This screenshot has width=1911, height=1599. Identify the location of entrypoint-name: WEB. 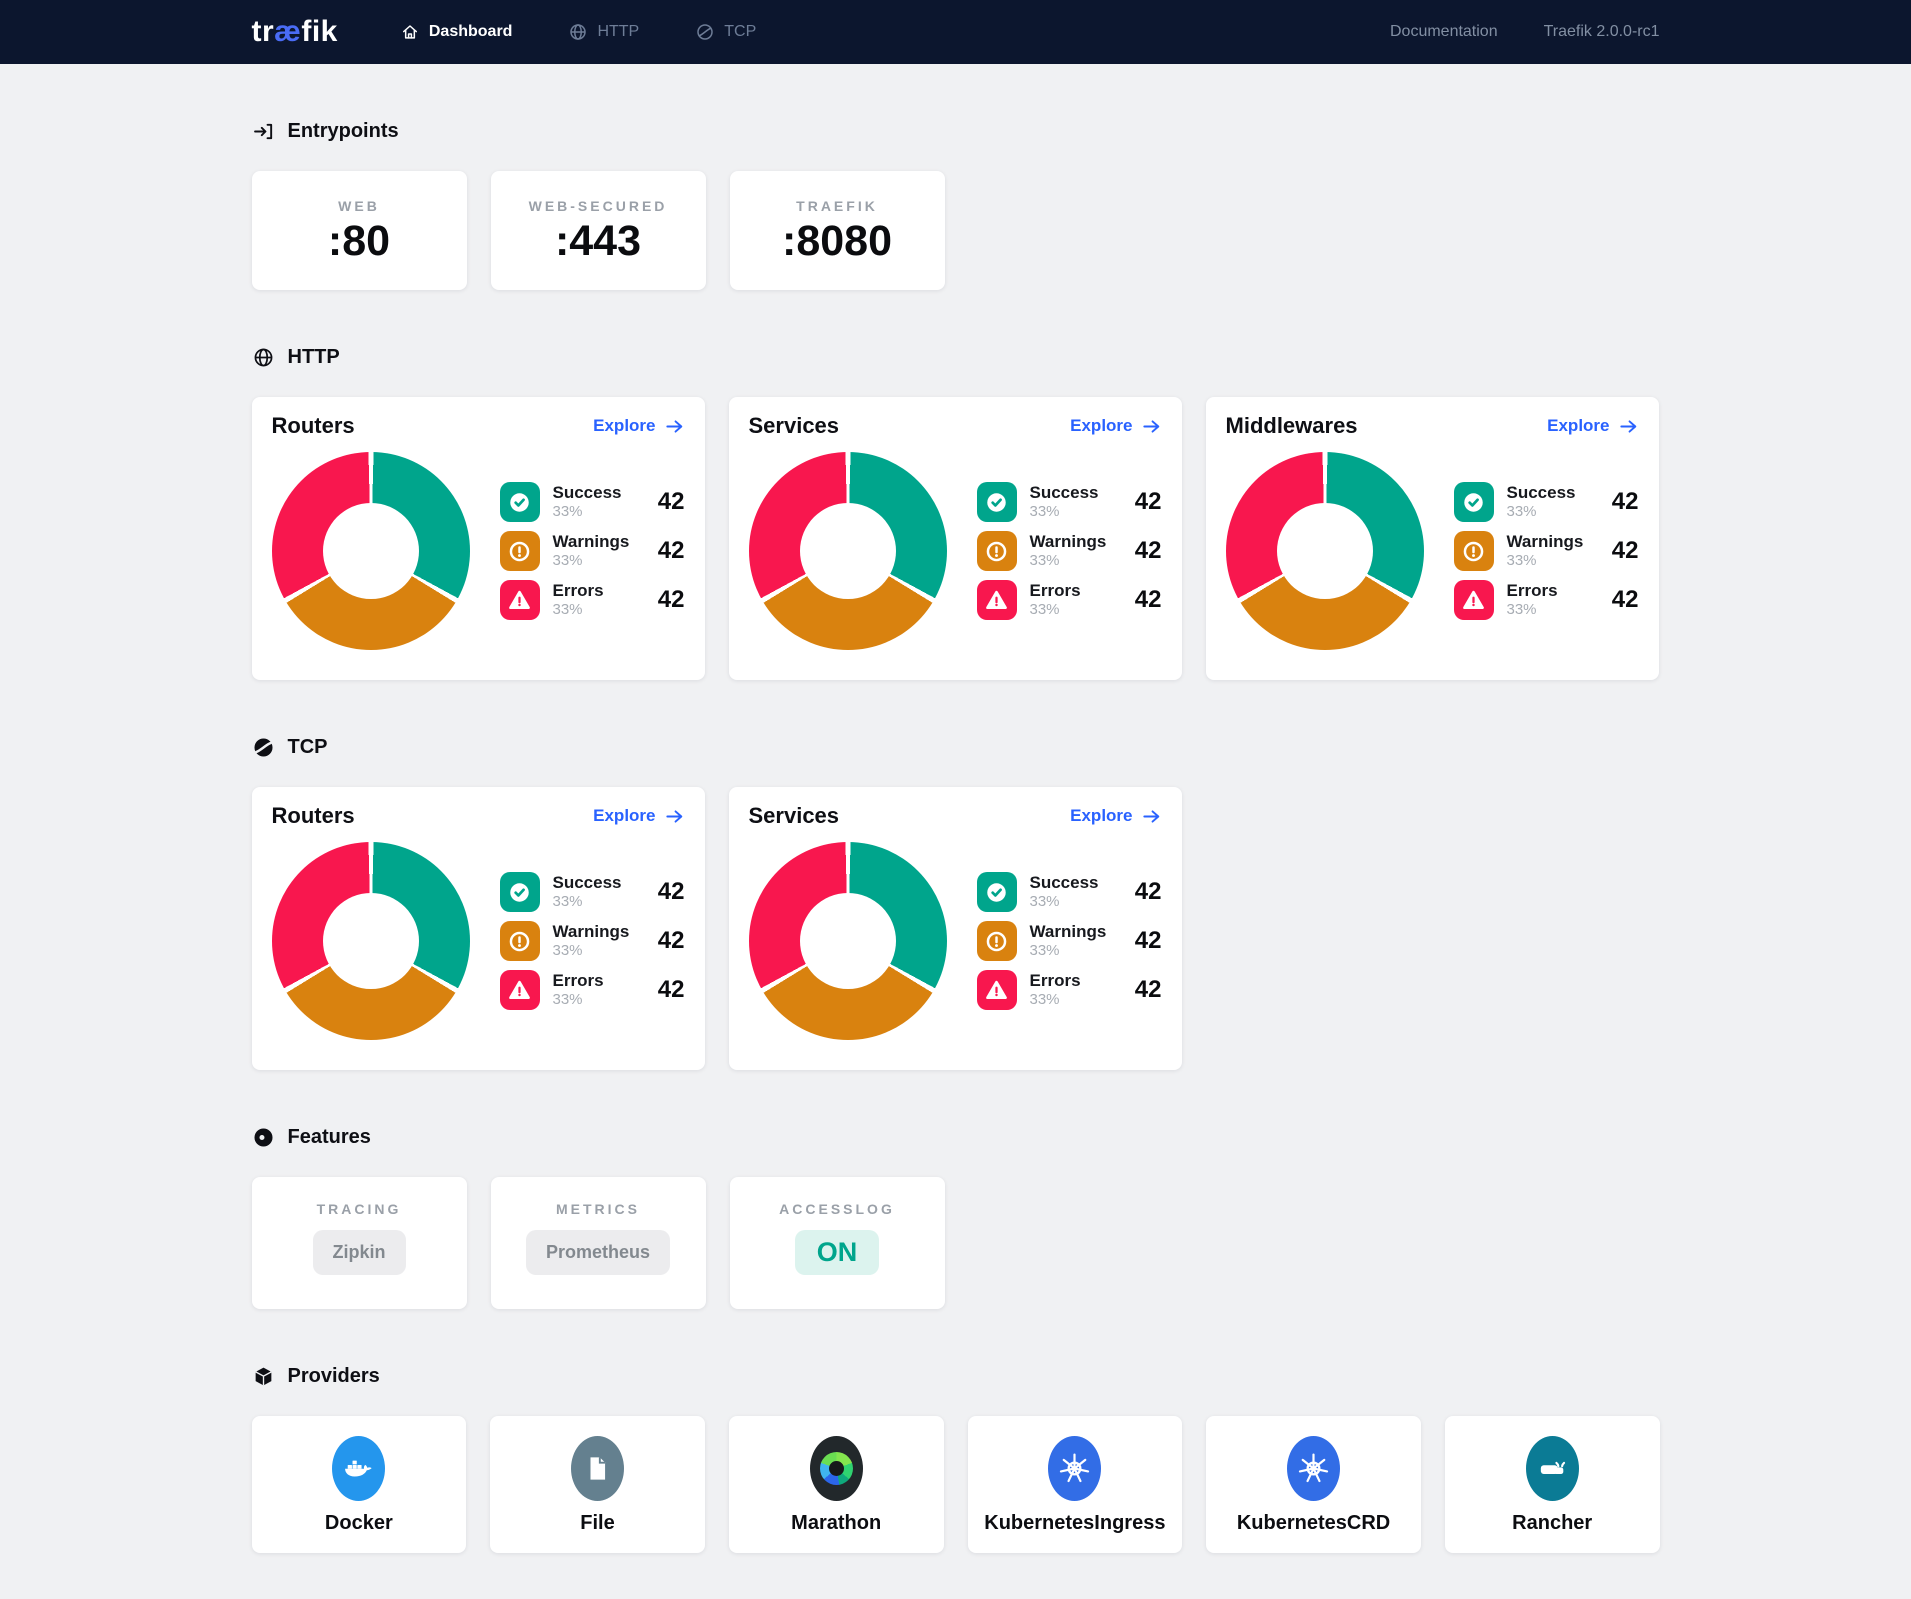
(359, 206).